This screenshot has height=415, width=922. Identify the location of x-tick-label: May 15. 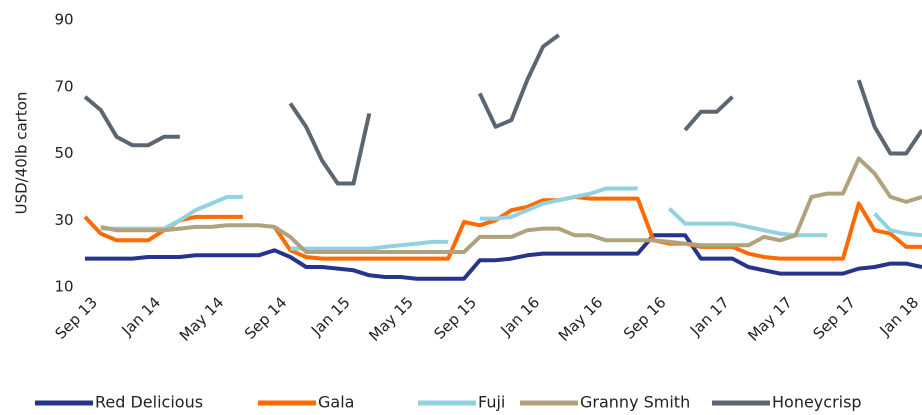
(391, 319).